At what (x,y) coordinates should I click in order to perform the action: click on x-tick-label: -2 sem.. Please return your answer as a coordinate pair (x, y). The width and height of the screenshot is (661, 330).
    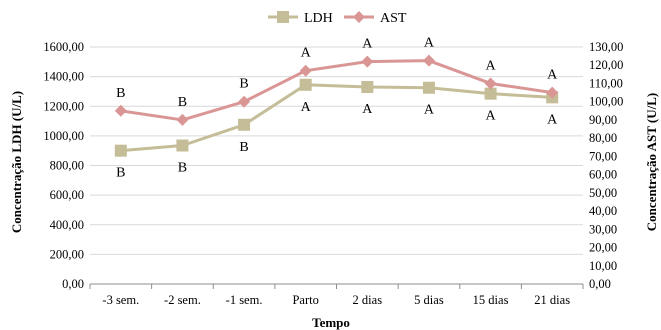
    Looking at the image, I should click on (182, 300).